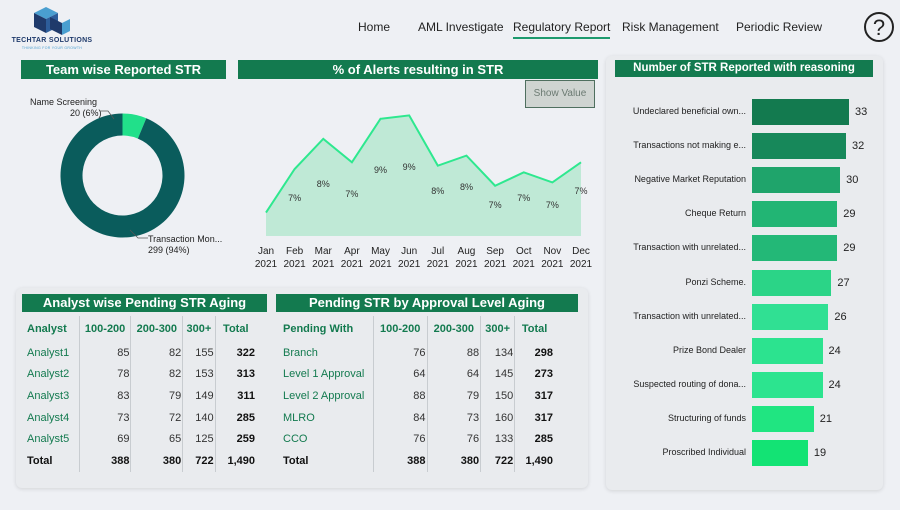 Image resolution: width=900 pixels, height=510 pixels. What do you see at coordinates (380, 251) in the screenshot?
I see `x-tick-month: May` at bounding box center [380, 251].